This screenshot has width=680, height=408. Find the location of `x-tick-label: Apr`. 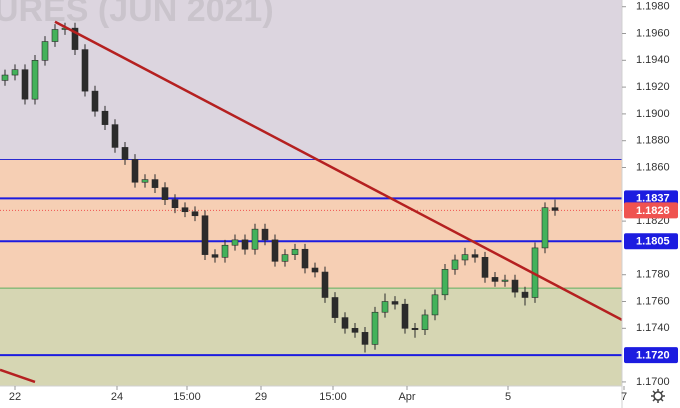

x-tick-label: Apr is located at coordinates (406, 397).